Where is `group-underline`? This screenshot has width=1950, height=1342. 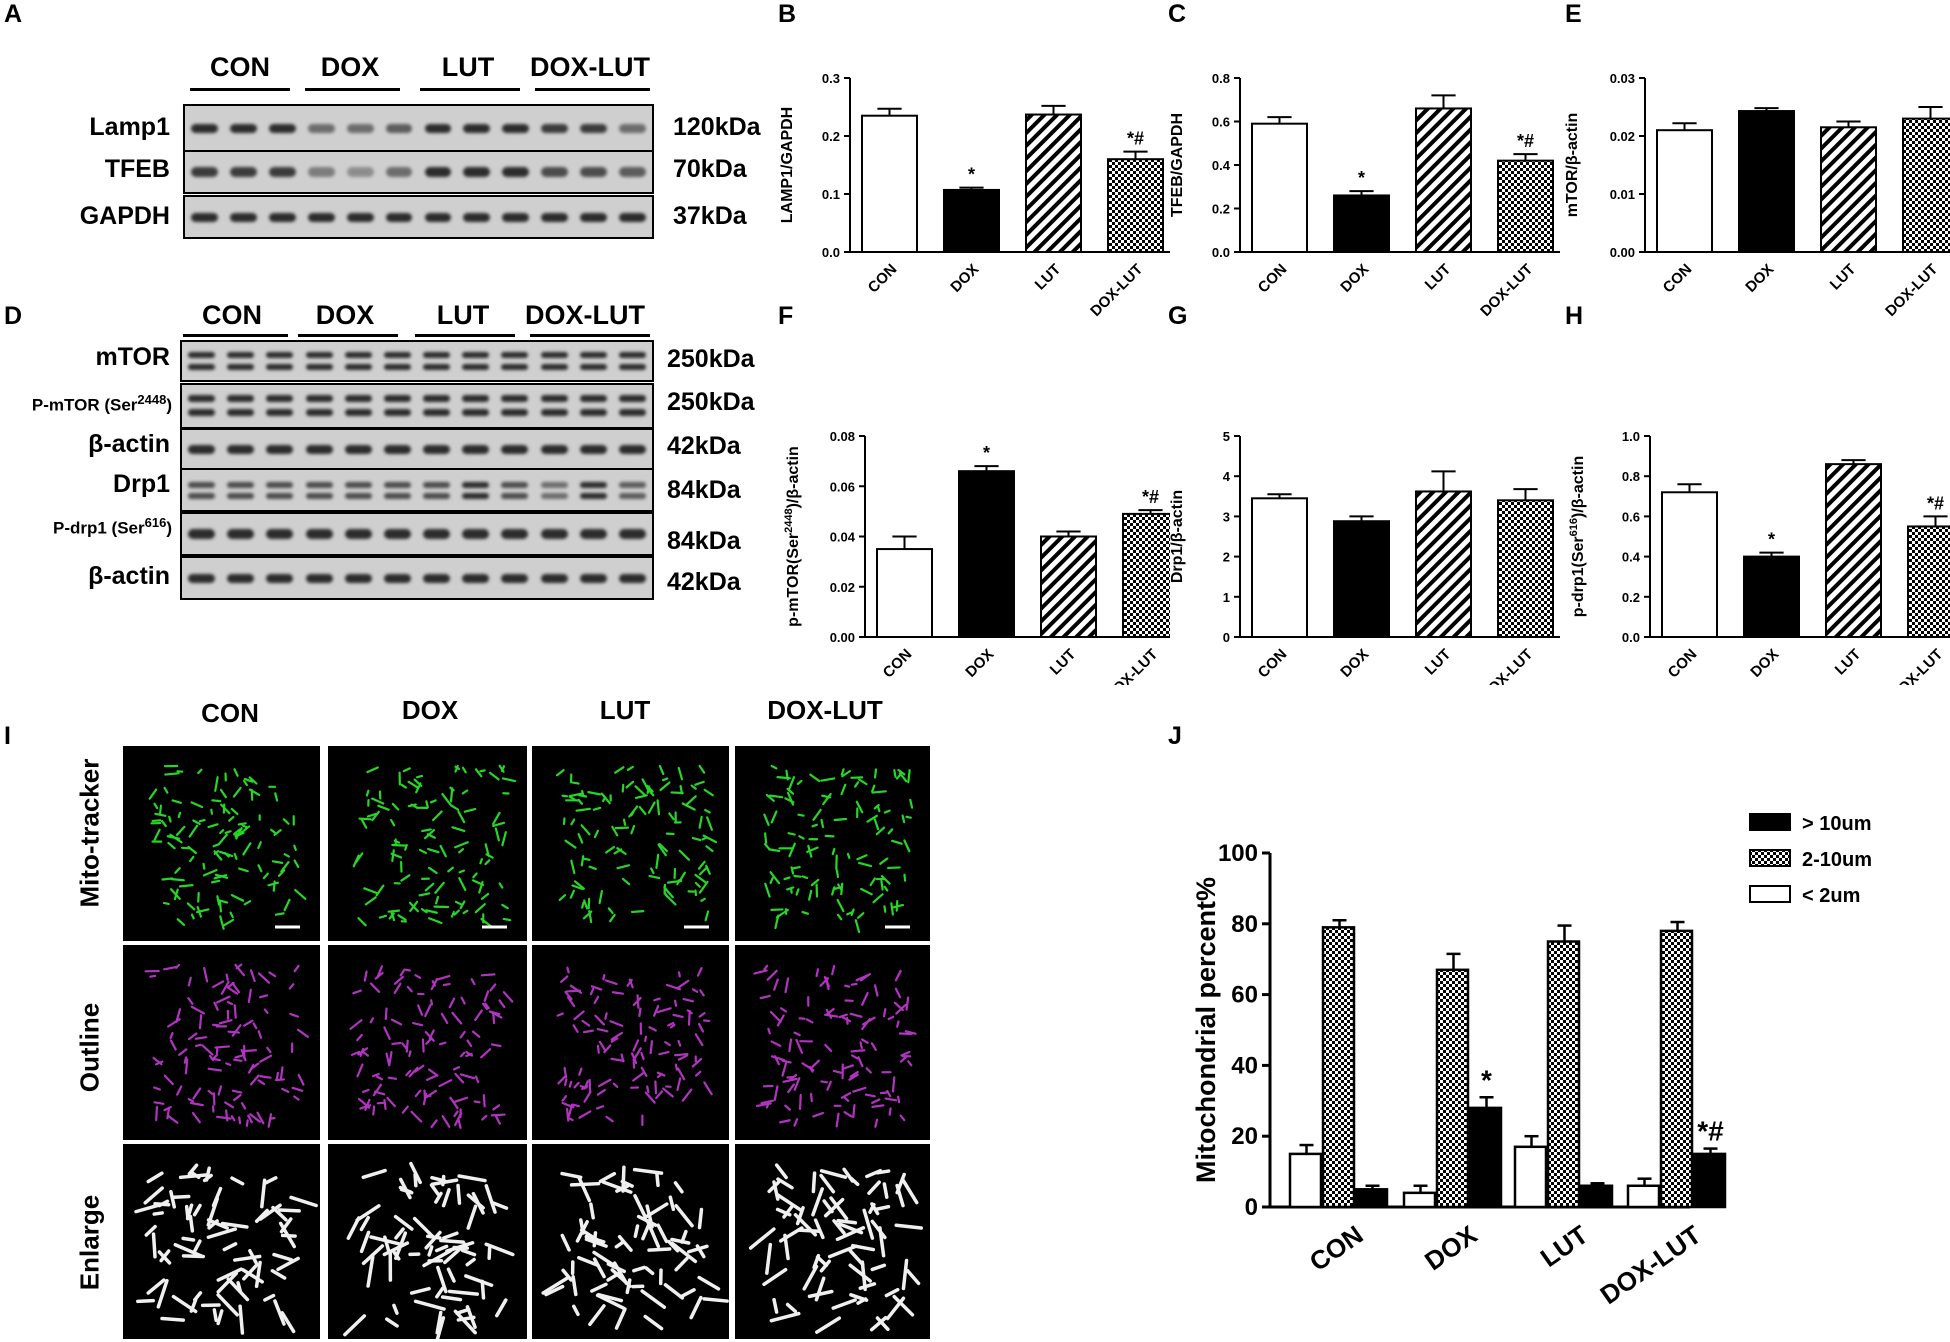
group-underline is located at coordinates (592, 89).